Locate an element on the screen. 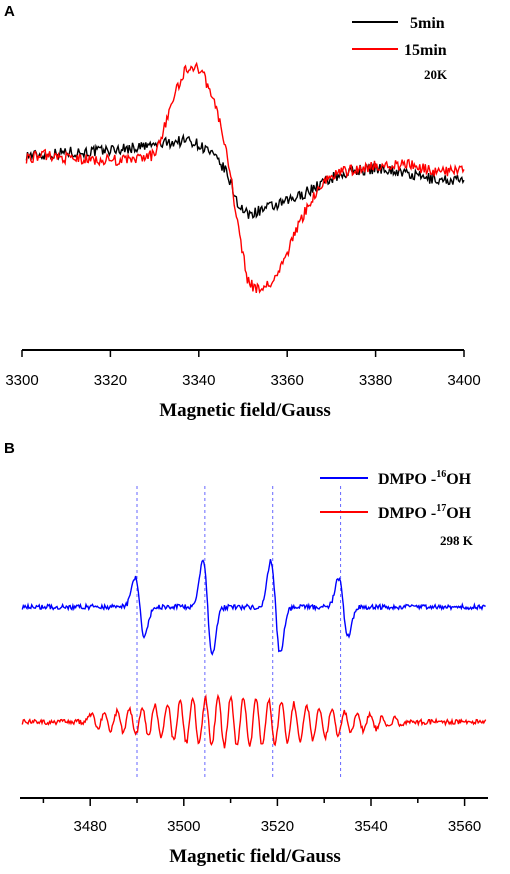  panel-b-tick-label: 3480 is located at coordinates (90, 826).